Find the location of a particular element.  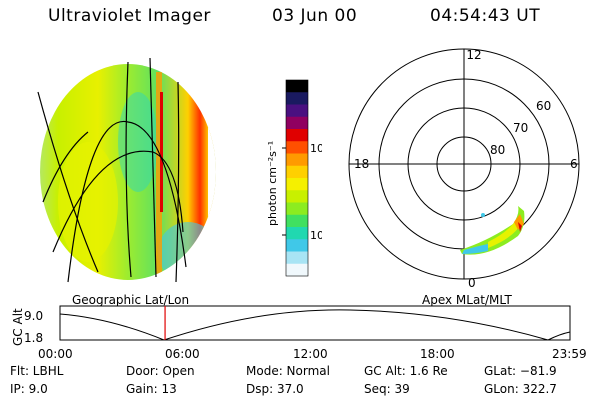

timeline-x-tick-2359: 23:59 is located at coordinates (569, 354).